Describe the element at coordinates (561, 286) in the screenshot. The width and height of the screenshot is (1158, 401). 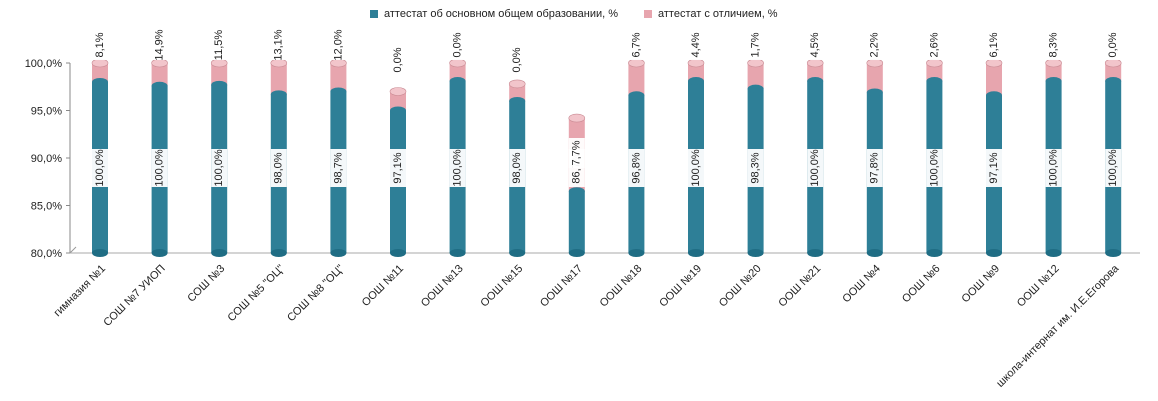
I see `x-category-label: ООШ №17` at that location.